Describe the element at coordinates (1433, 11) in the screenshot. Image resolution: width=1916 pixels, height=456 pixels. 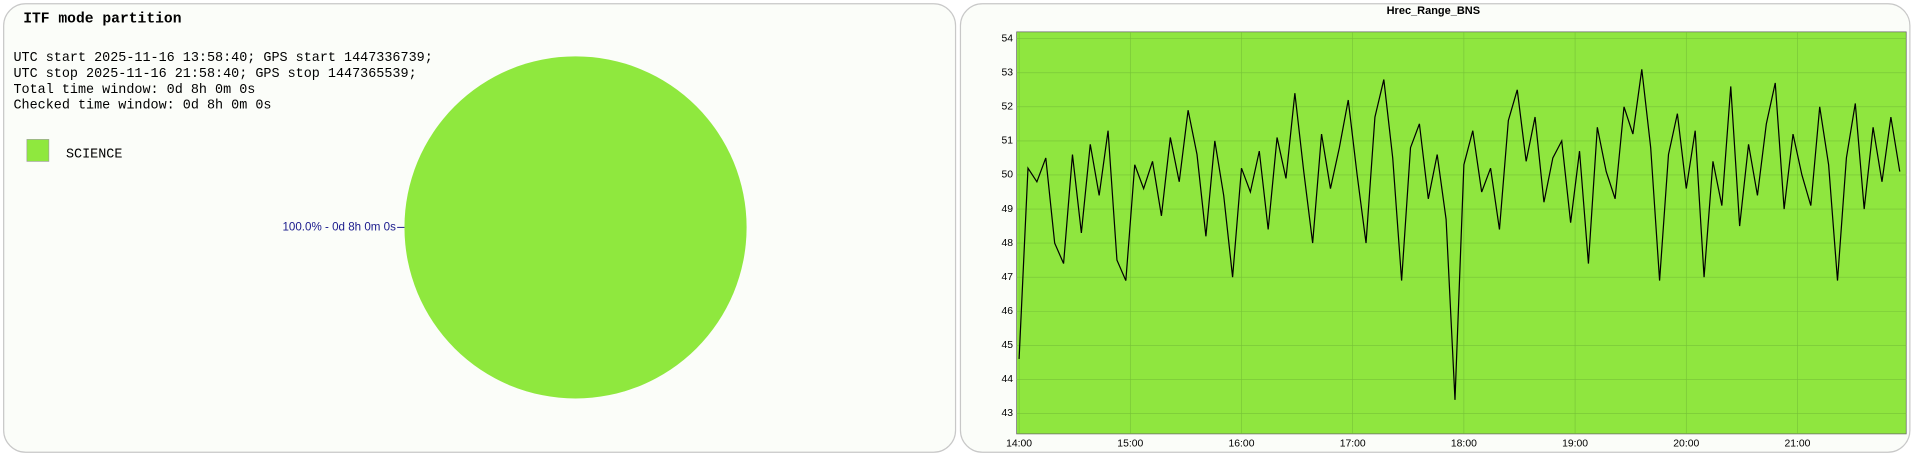
I see `line-title: Hrec_Range_BNS` at that location.